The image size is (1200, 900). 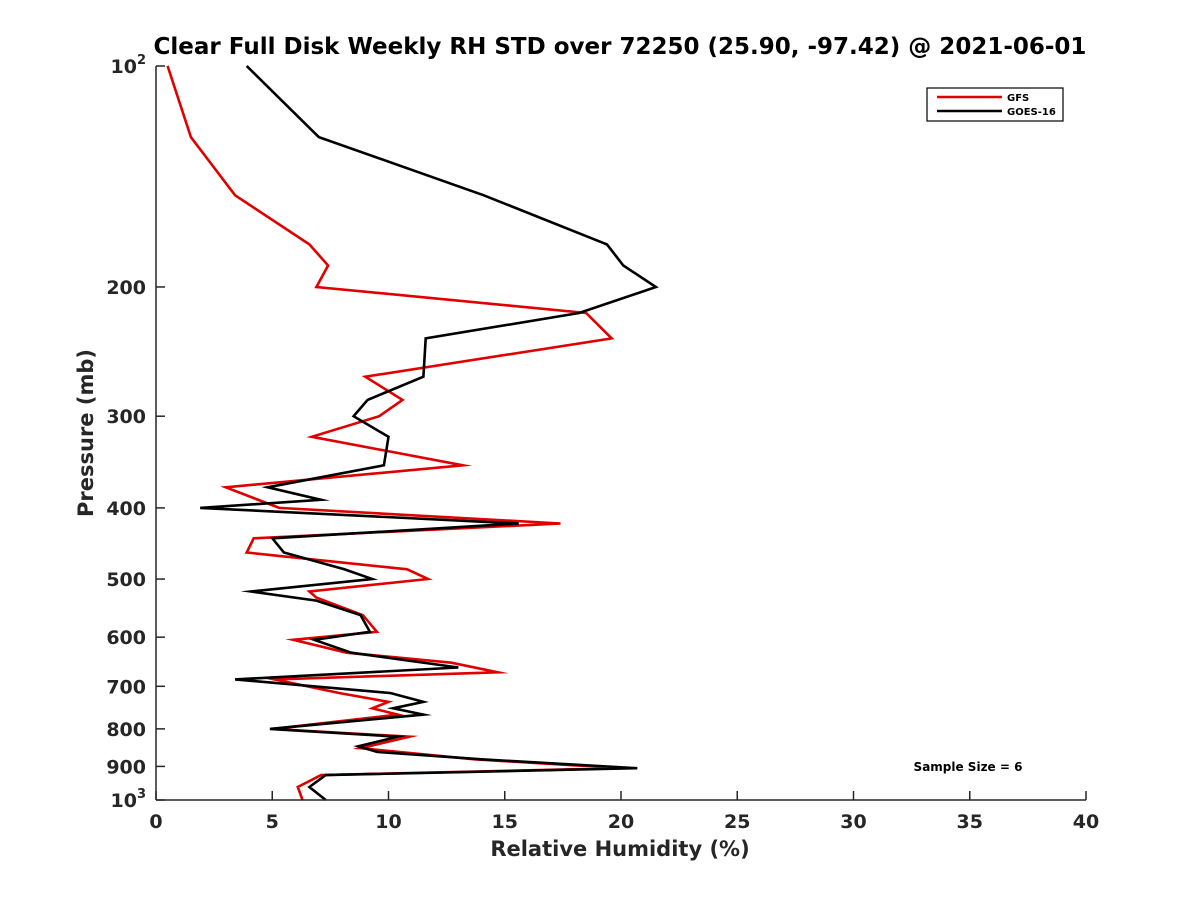 I want to click on sample-size-annotation: Sample Size = 6, so click(x=968, y=767).